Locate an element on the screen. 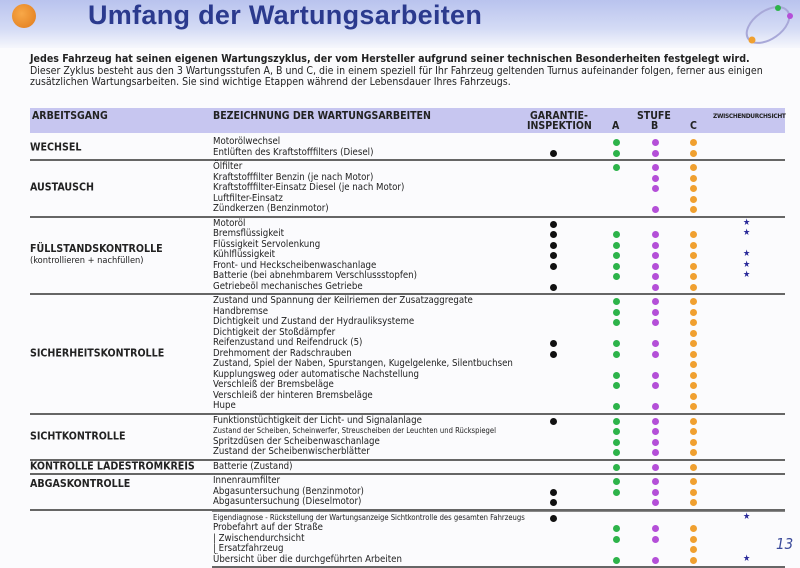  table-row: Kühlflüssigkeit★ is located at coordinates (407, 255).